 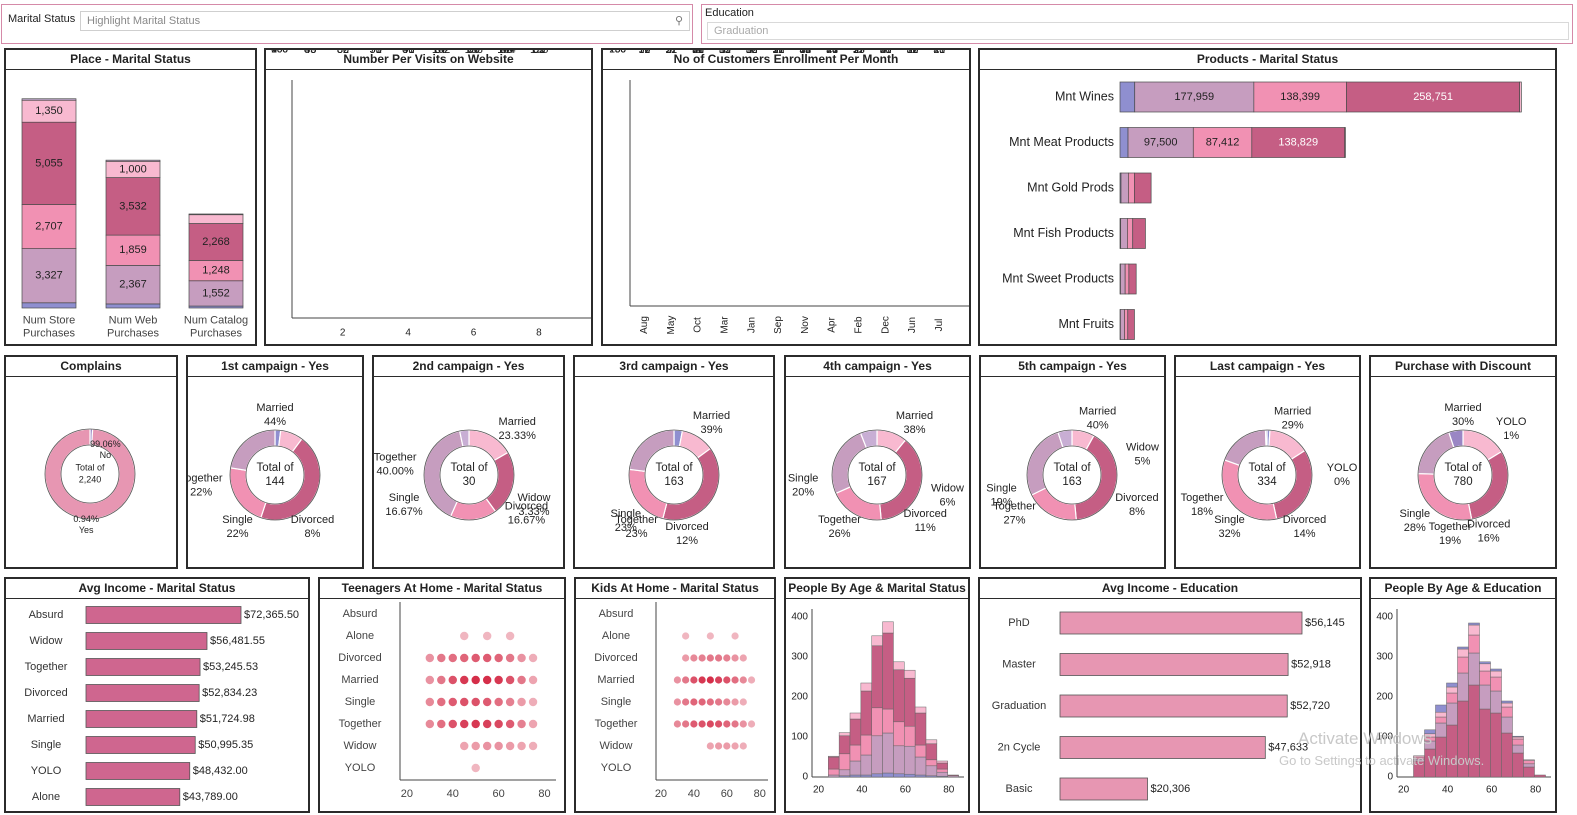 I want to click on data-label: 138,829, so click(x=1298, y=142).